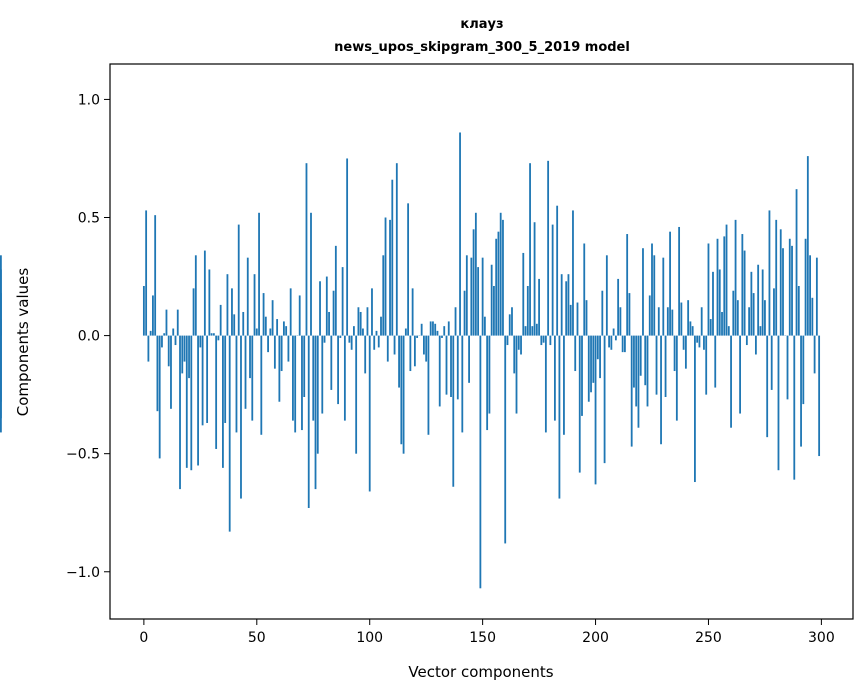  I want to click on x-tick-label-300: 300, so click(821, 638).